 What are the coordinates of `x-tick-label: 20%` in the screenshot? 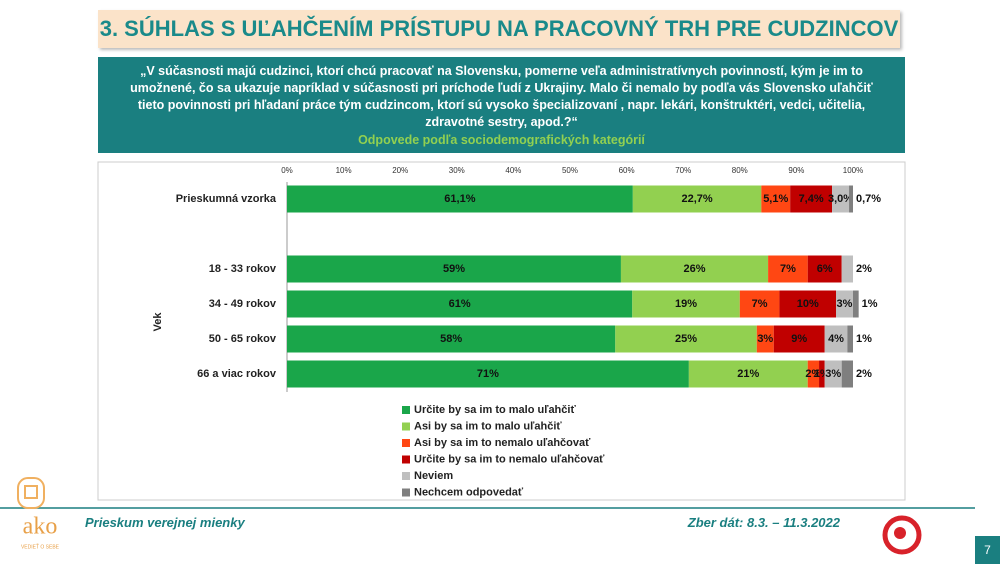 It's located at (400, 170).